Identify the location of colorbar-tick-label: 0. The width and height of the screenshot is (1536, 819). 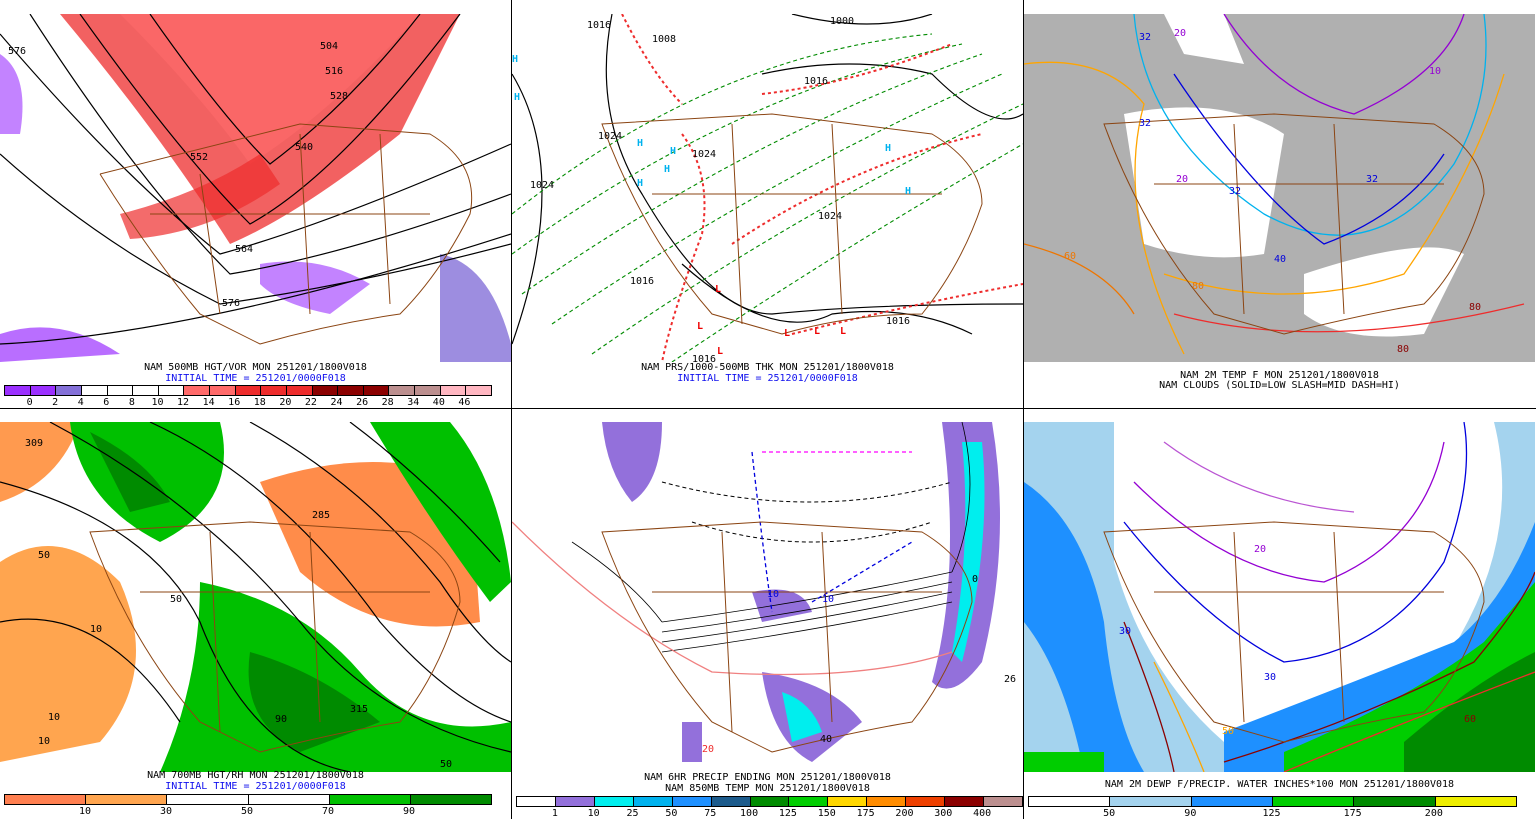
(29, 402).